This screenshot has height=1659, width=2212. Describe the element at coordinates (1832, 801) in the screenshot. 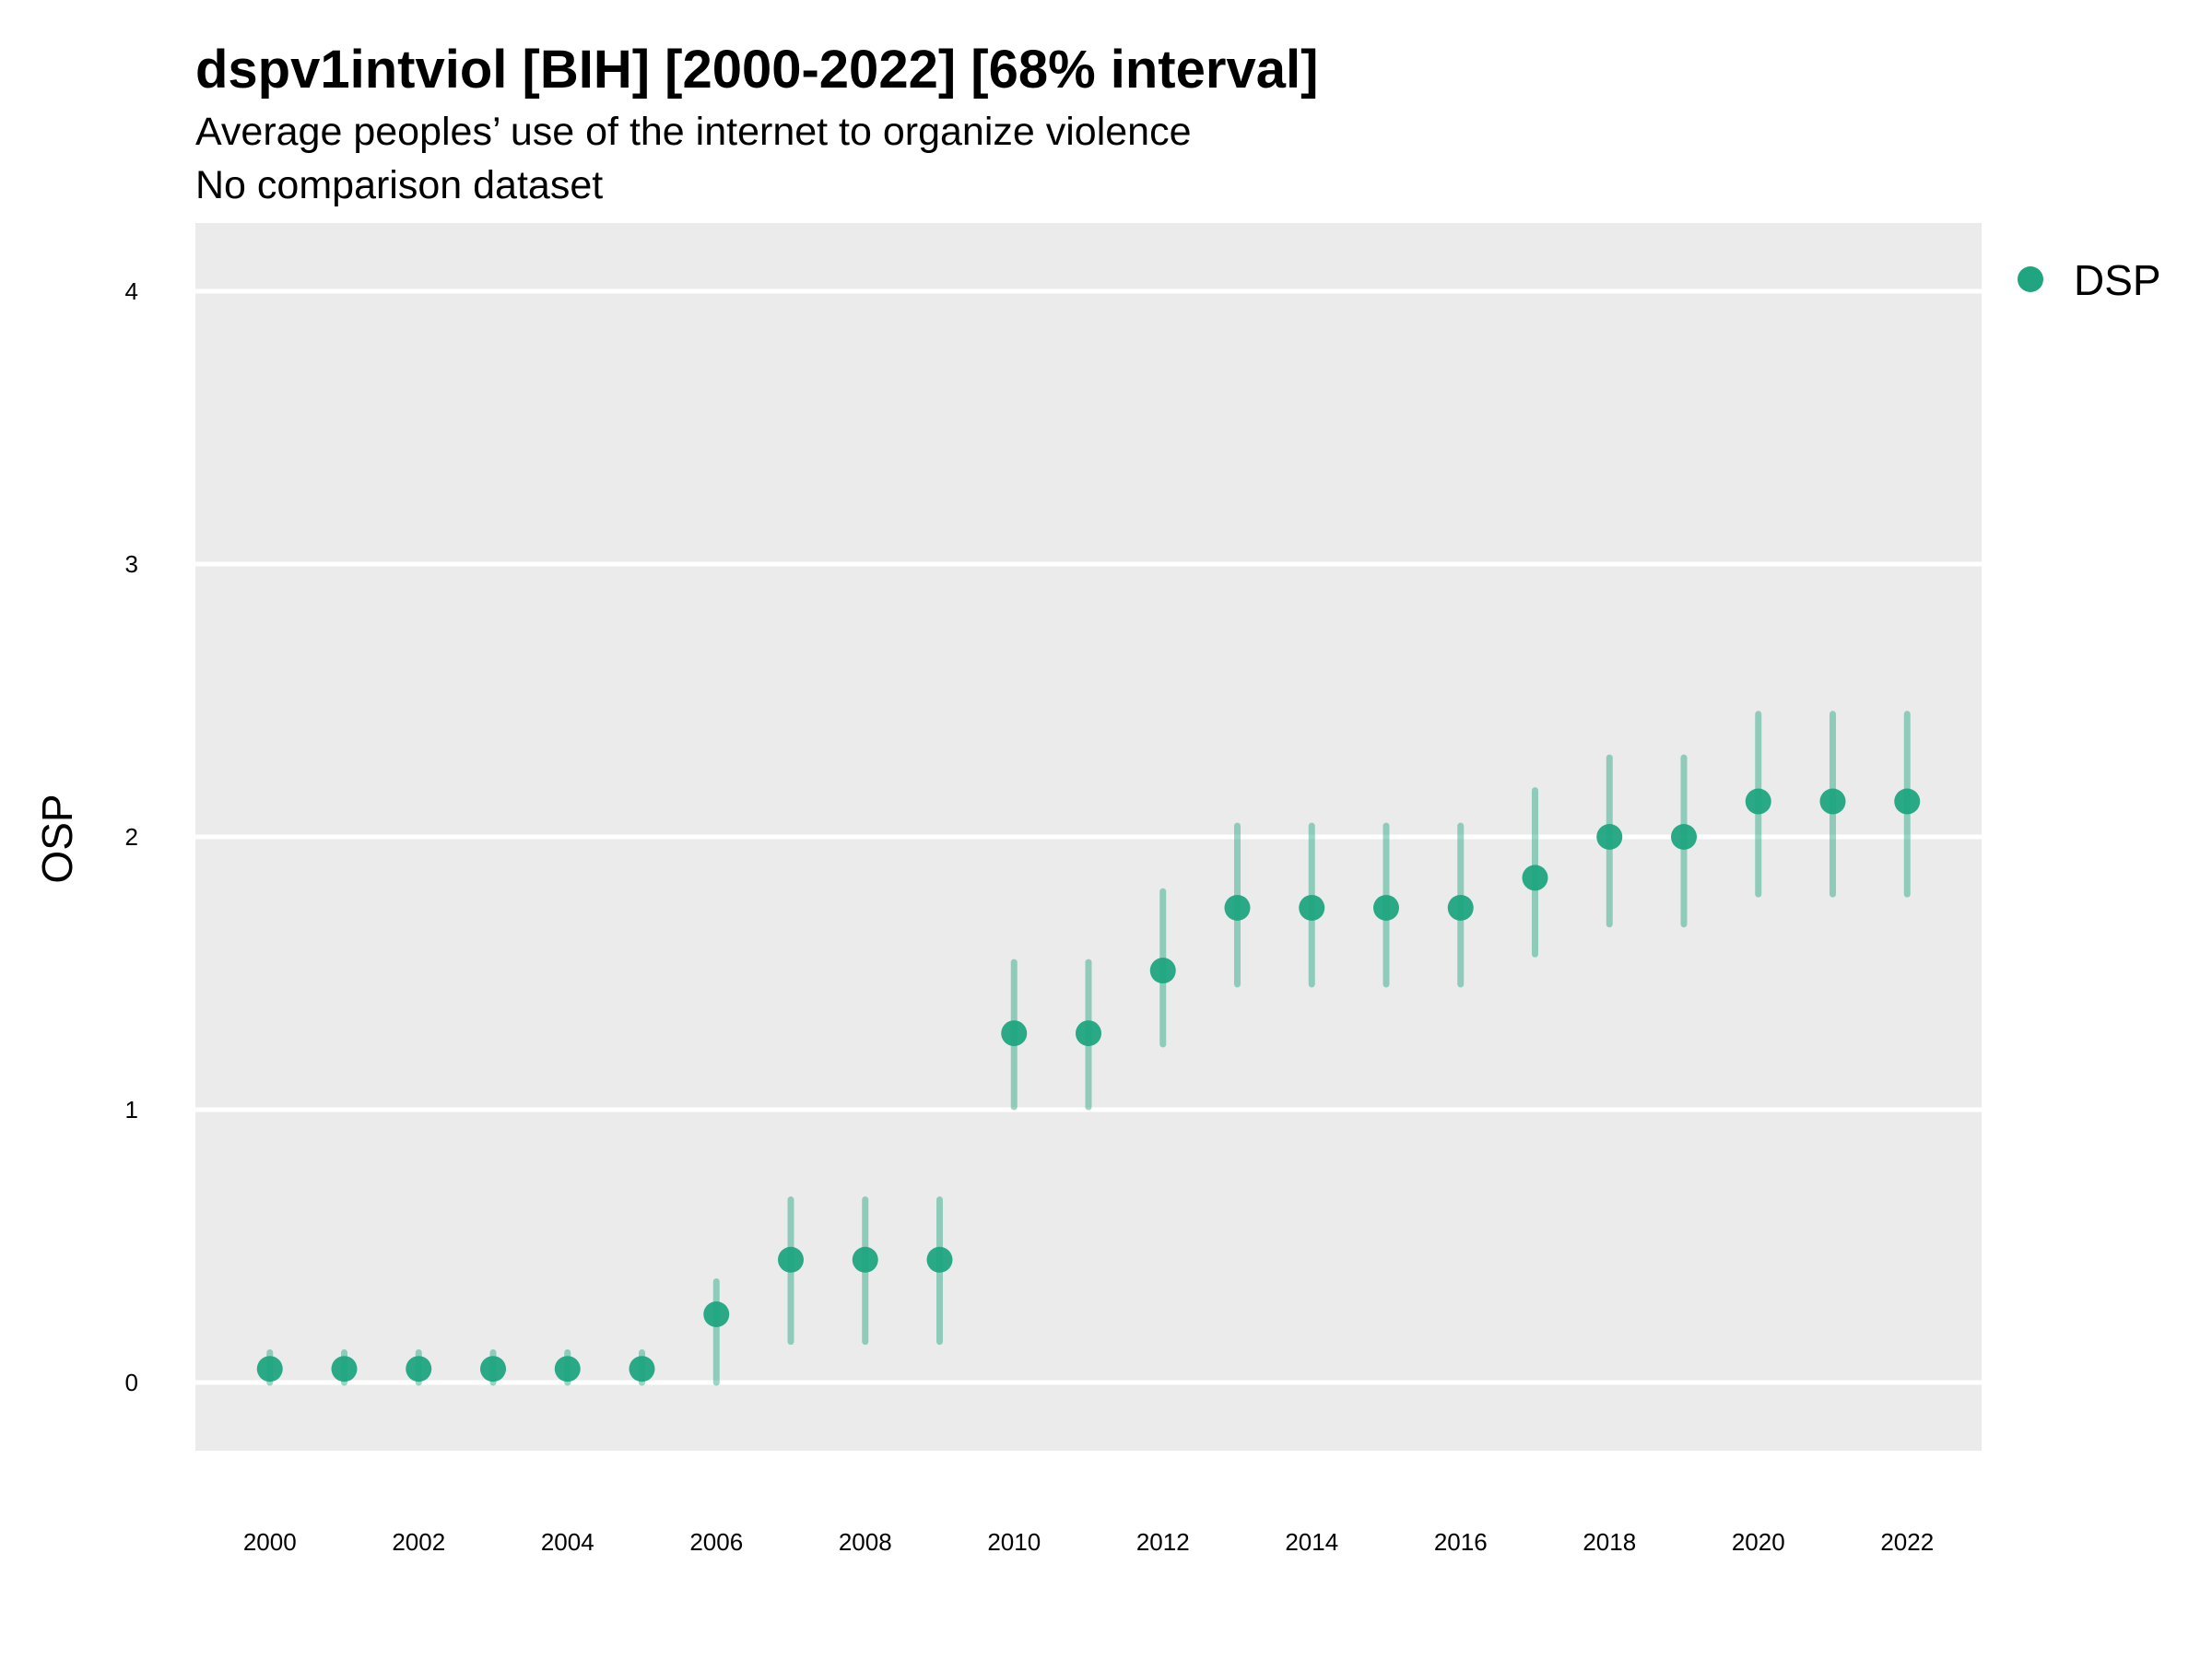

I see `point-2021` at that location.